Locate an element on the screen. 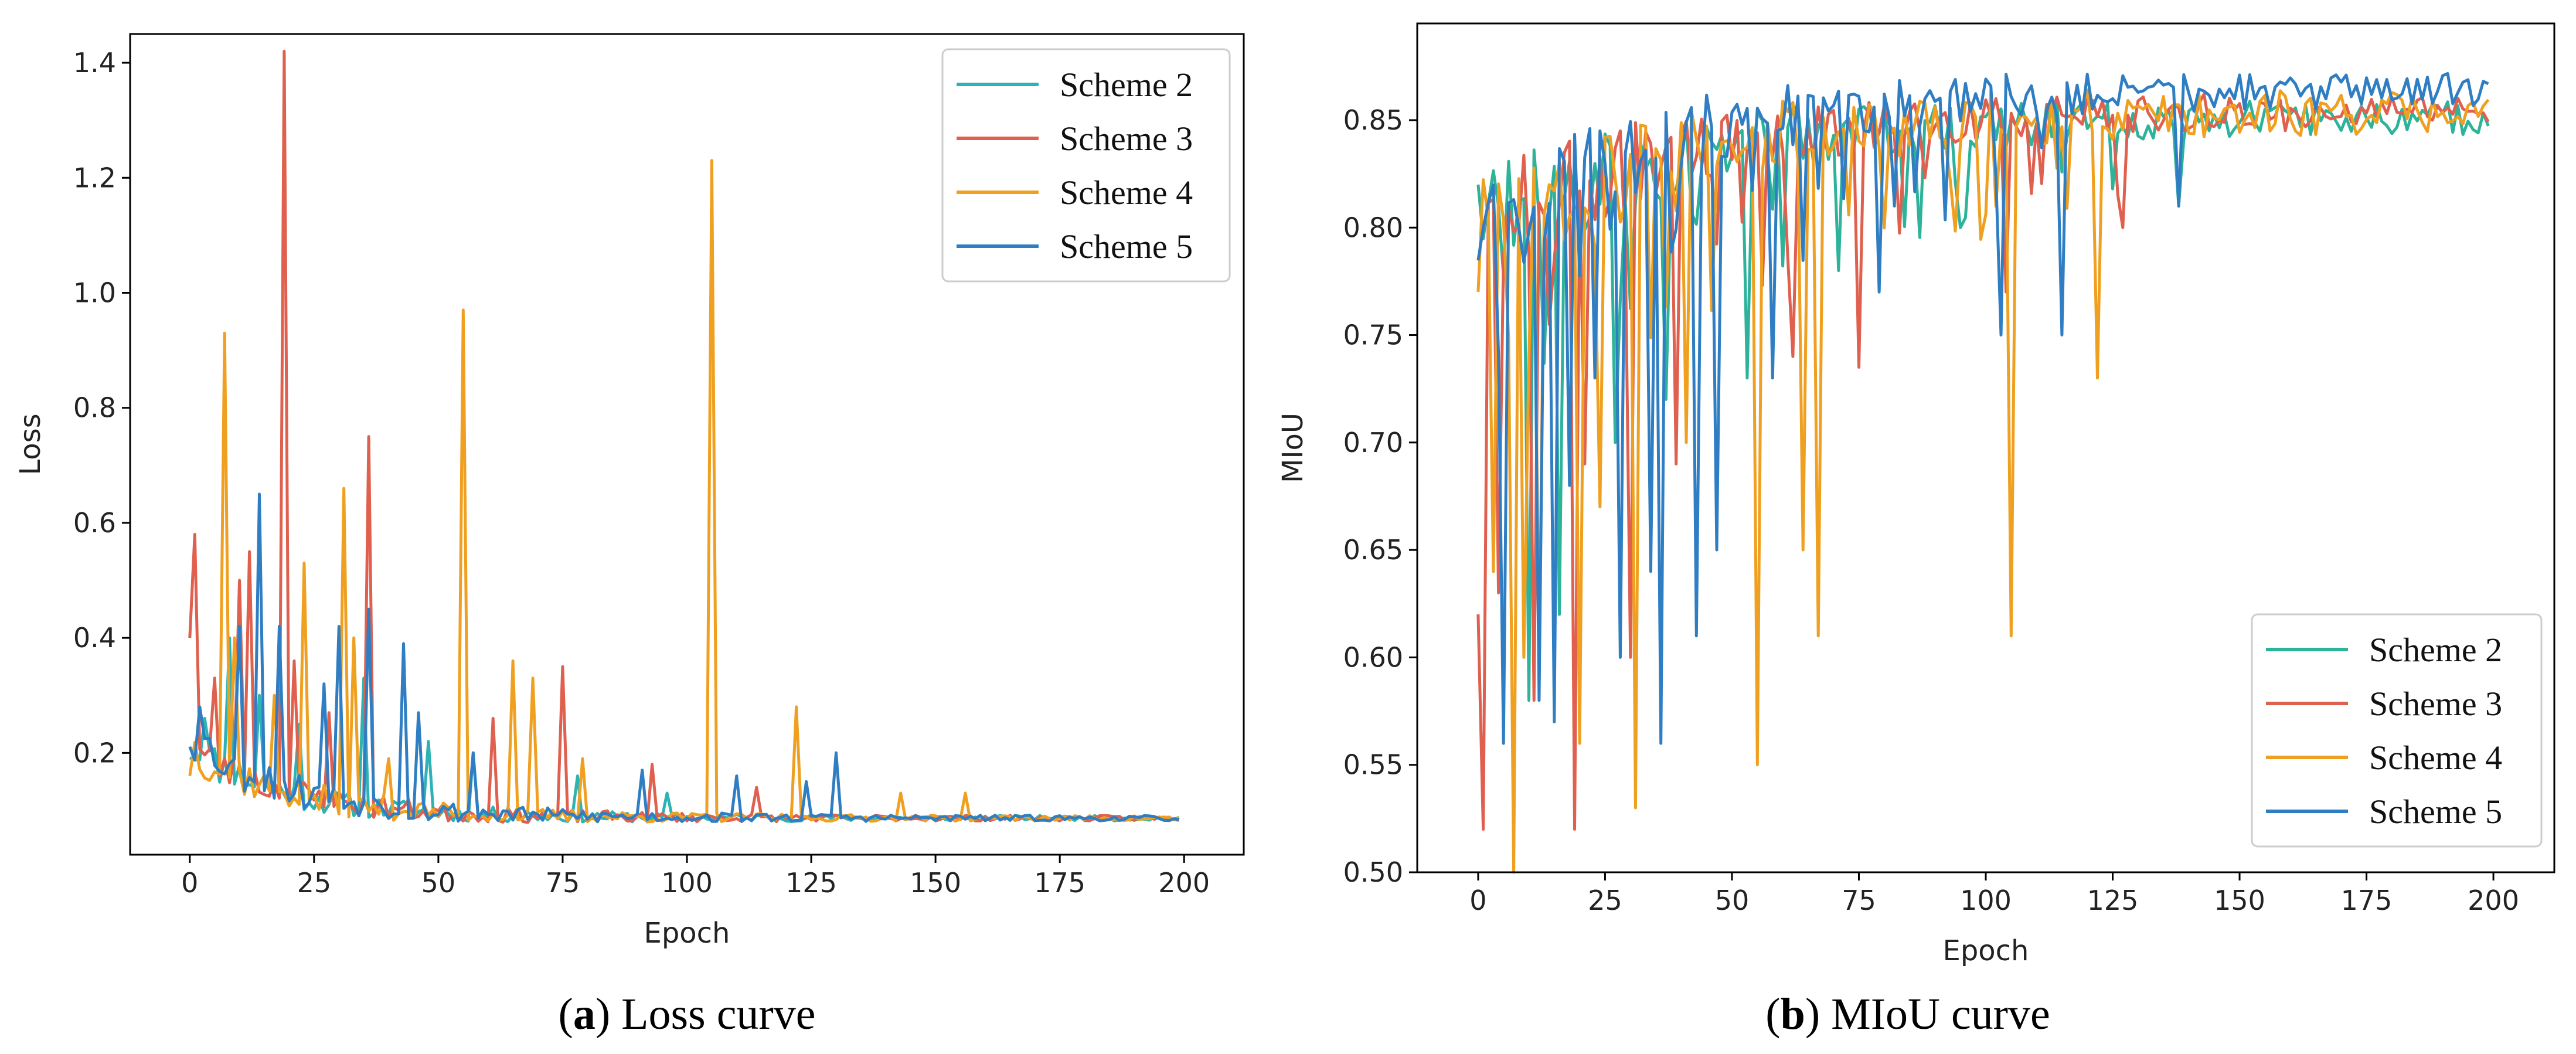 This screenshot has width=2576, height=1054. y-tick-label: 0.65 is located at coordinates (1373, 550).